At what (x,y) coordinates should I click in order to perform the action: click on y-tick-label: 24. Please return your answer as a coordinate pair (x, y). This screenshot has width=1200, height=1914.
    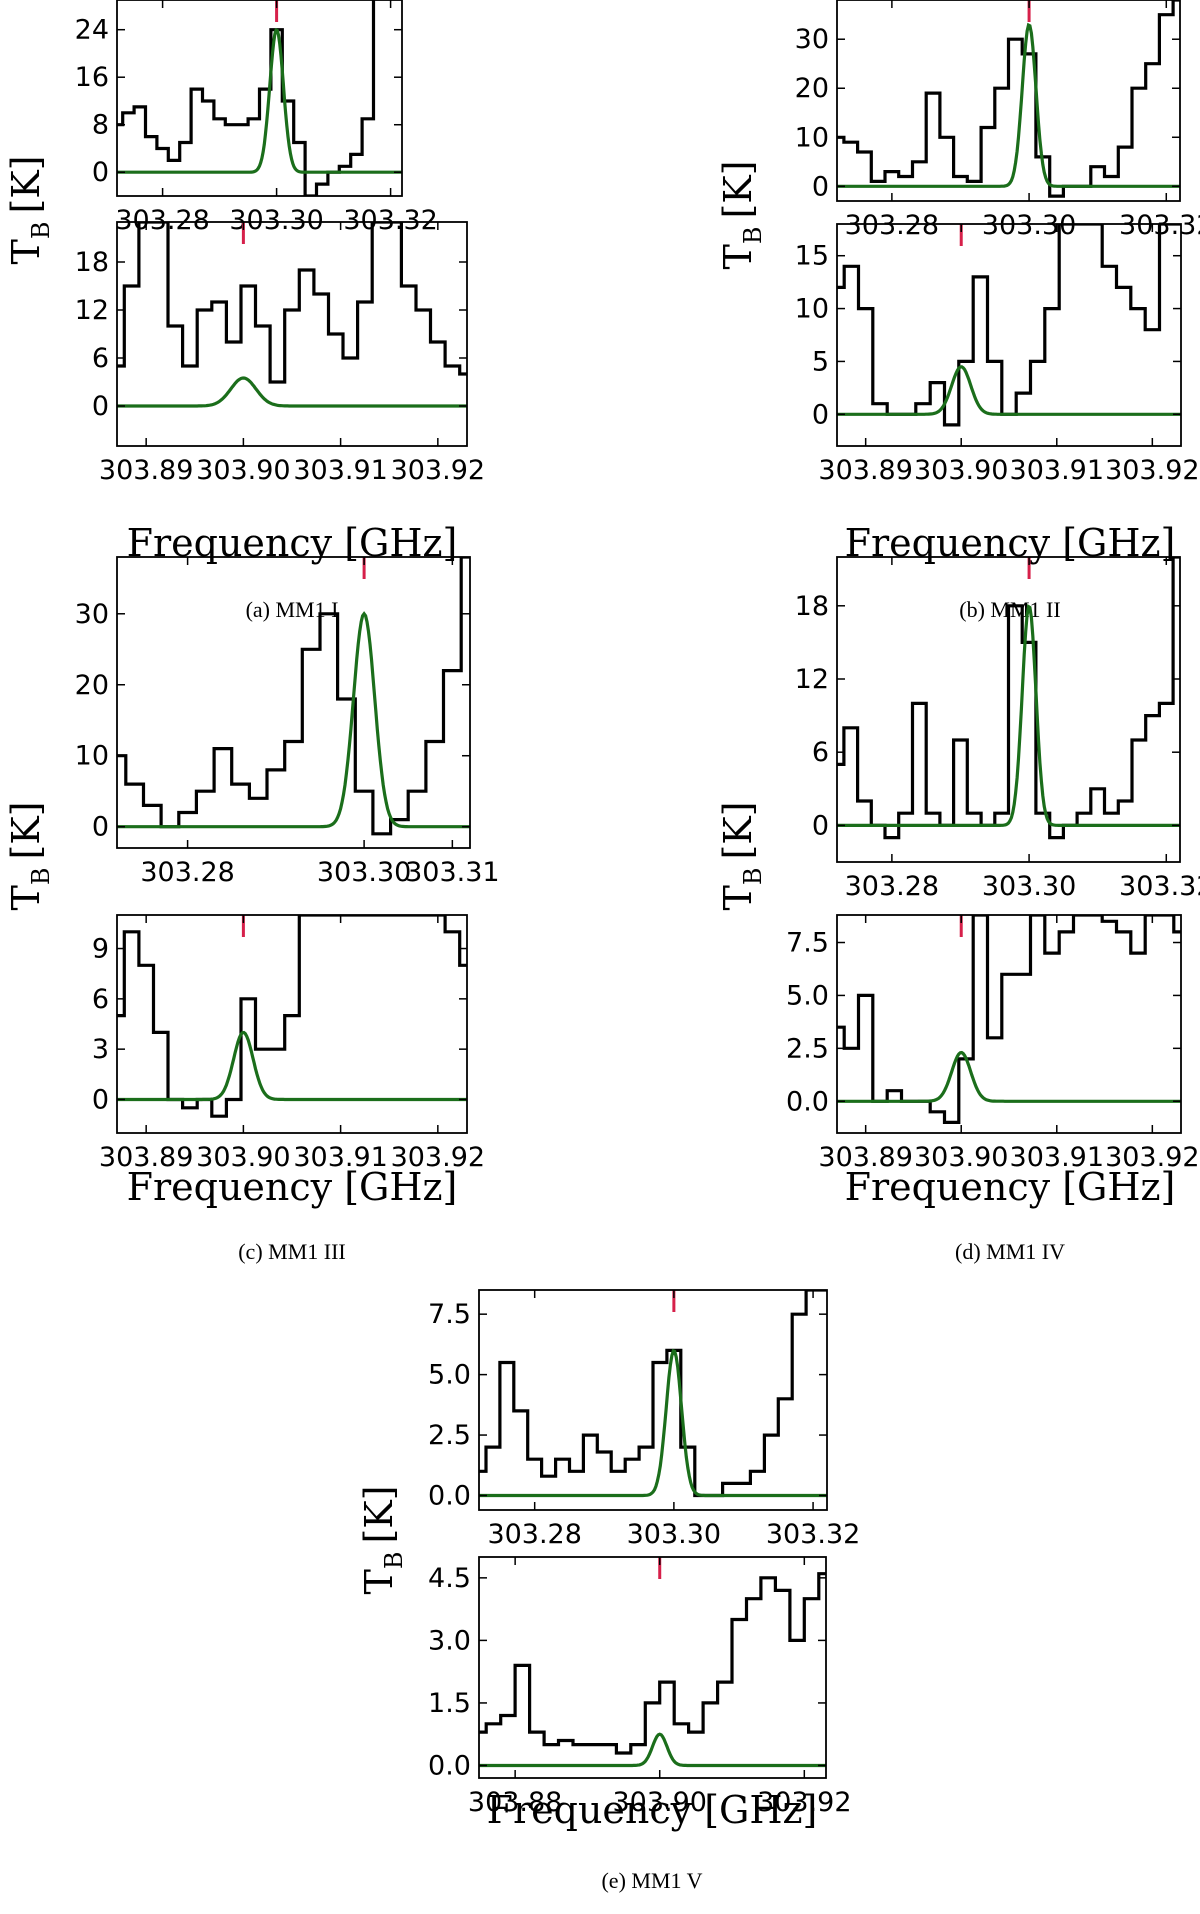
    Looking at the image, I should click on (92, 30).